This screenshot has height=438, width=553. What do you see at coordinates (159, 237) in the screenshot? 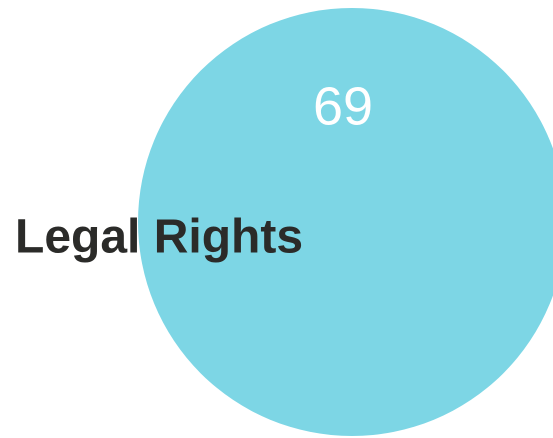
I see `bubble-label: Legal Rights` at bounding box center [159, 237].